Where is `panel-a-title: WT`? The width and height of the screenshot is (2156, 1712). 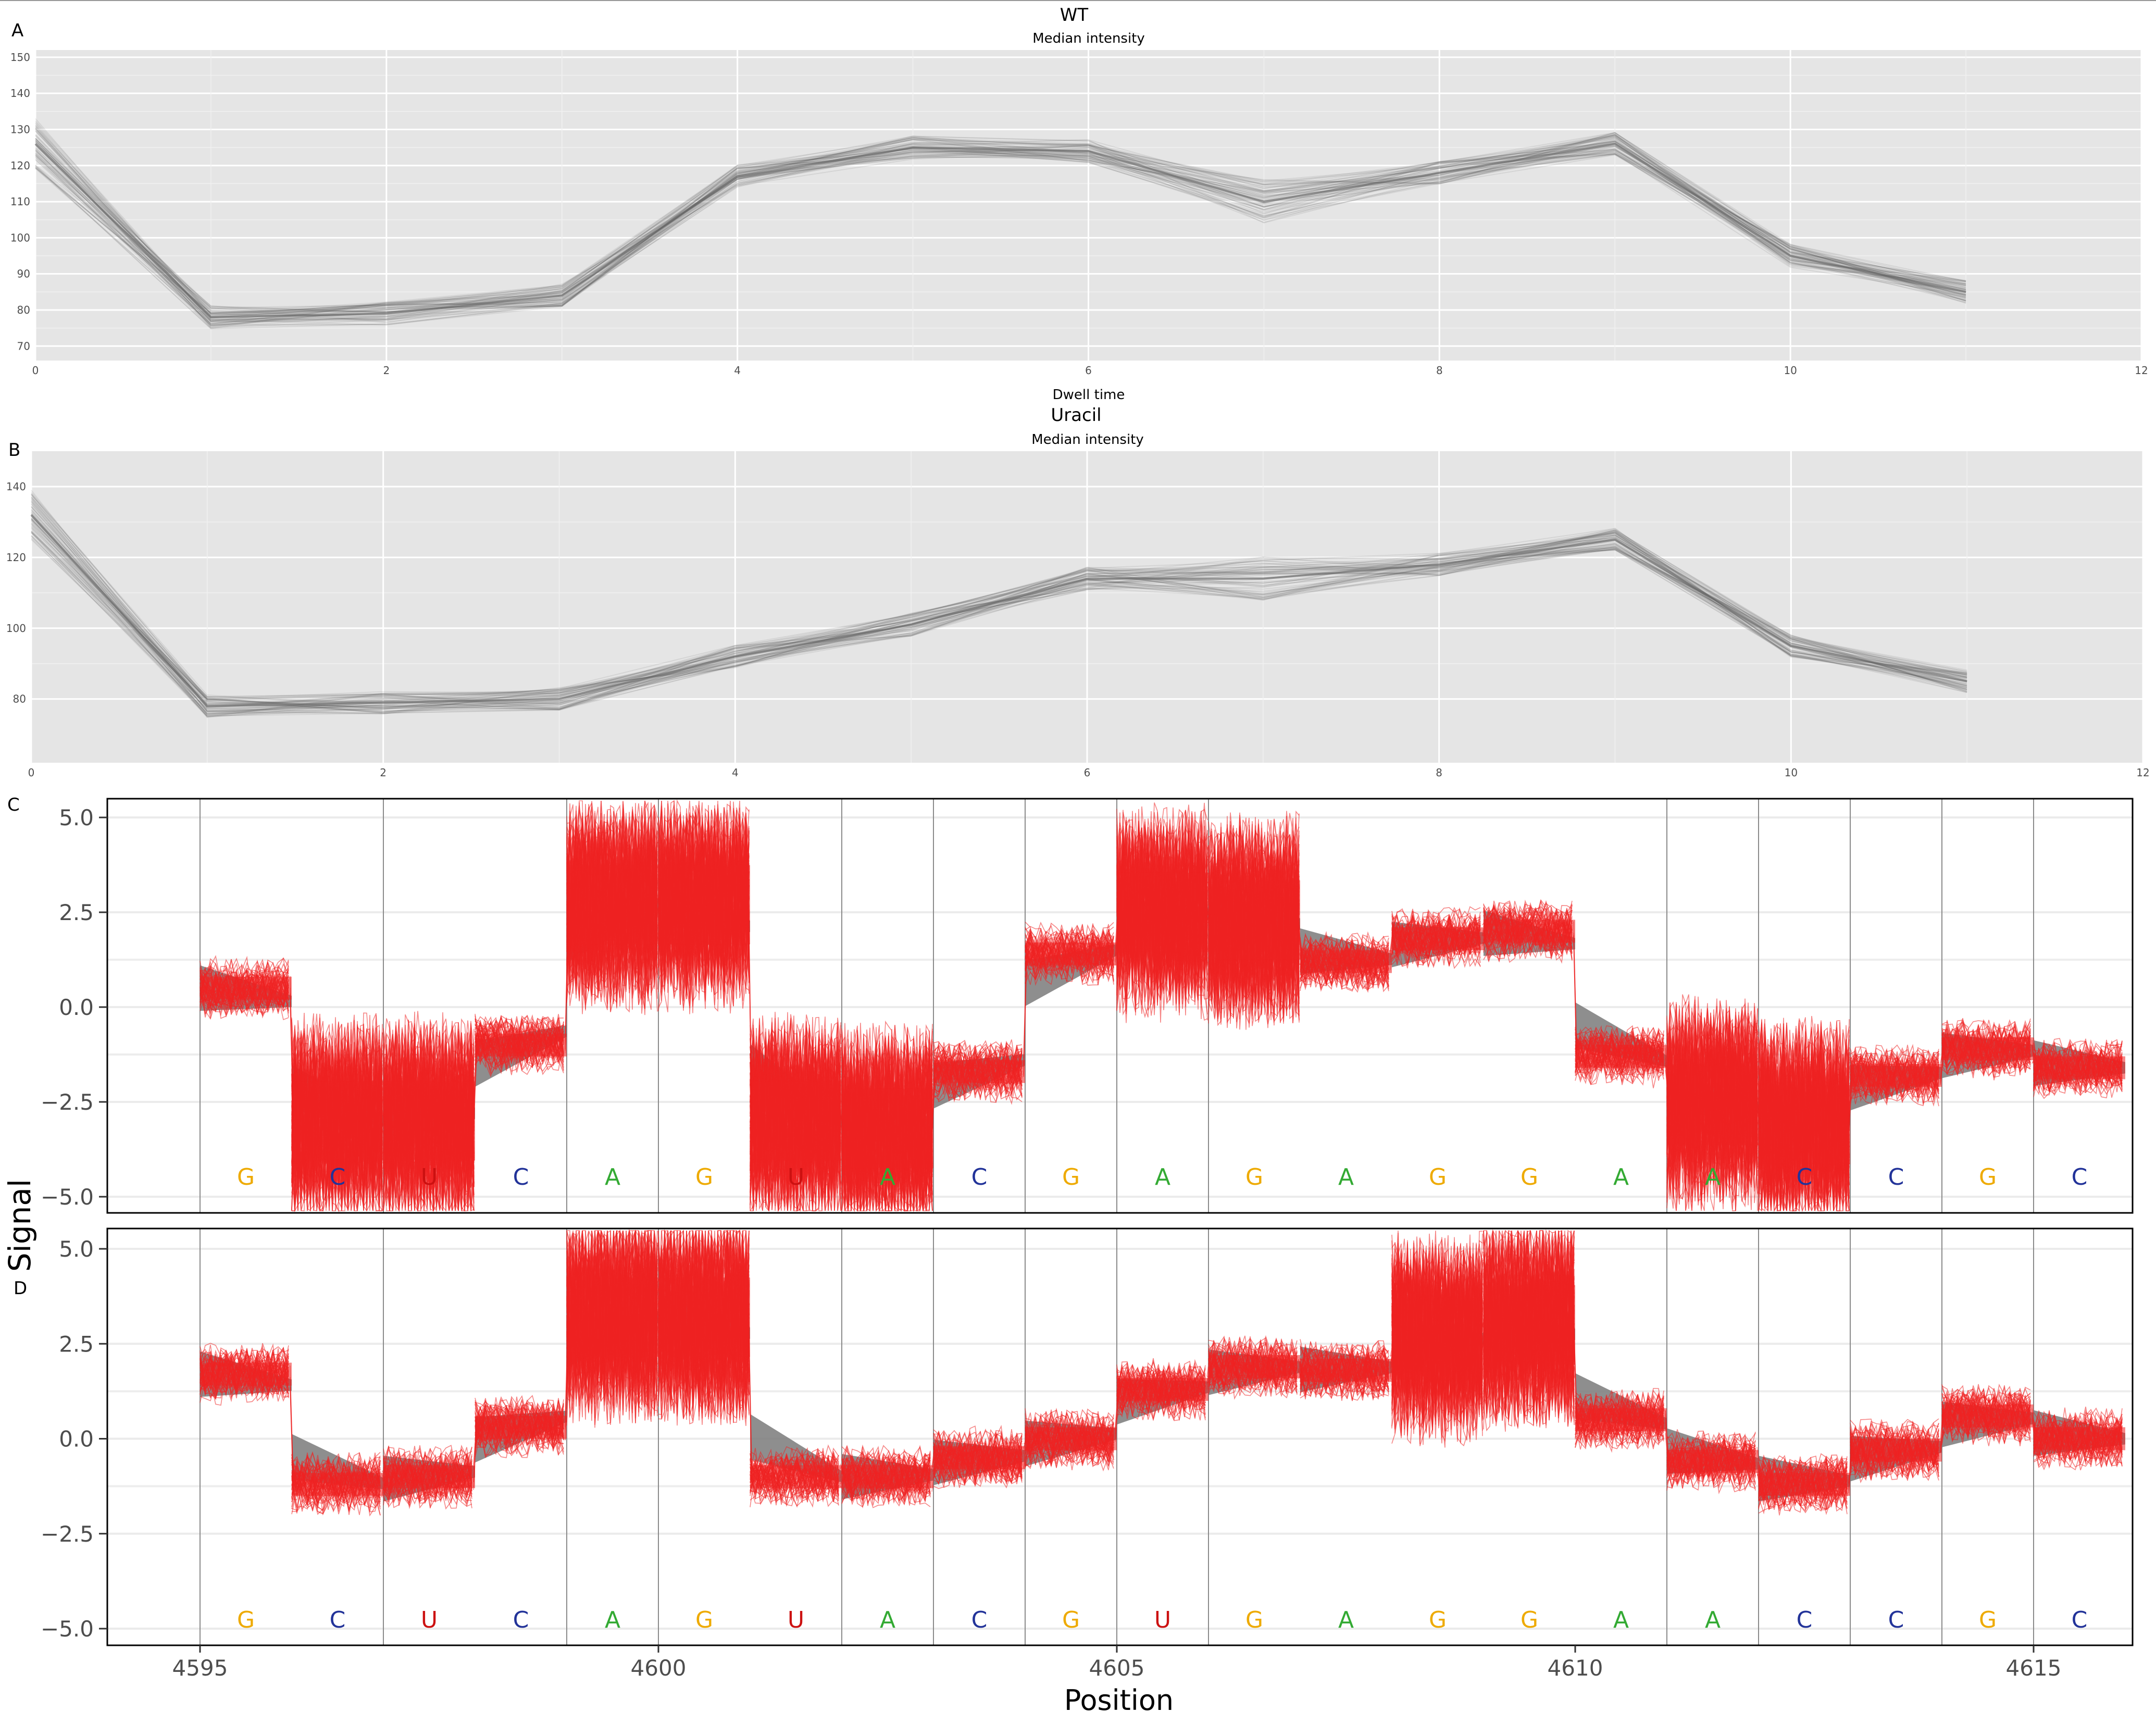
panel-a-title: WT is located at coordinates (1074, 15).